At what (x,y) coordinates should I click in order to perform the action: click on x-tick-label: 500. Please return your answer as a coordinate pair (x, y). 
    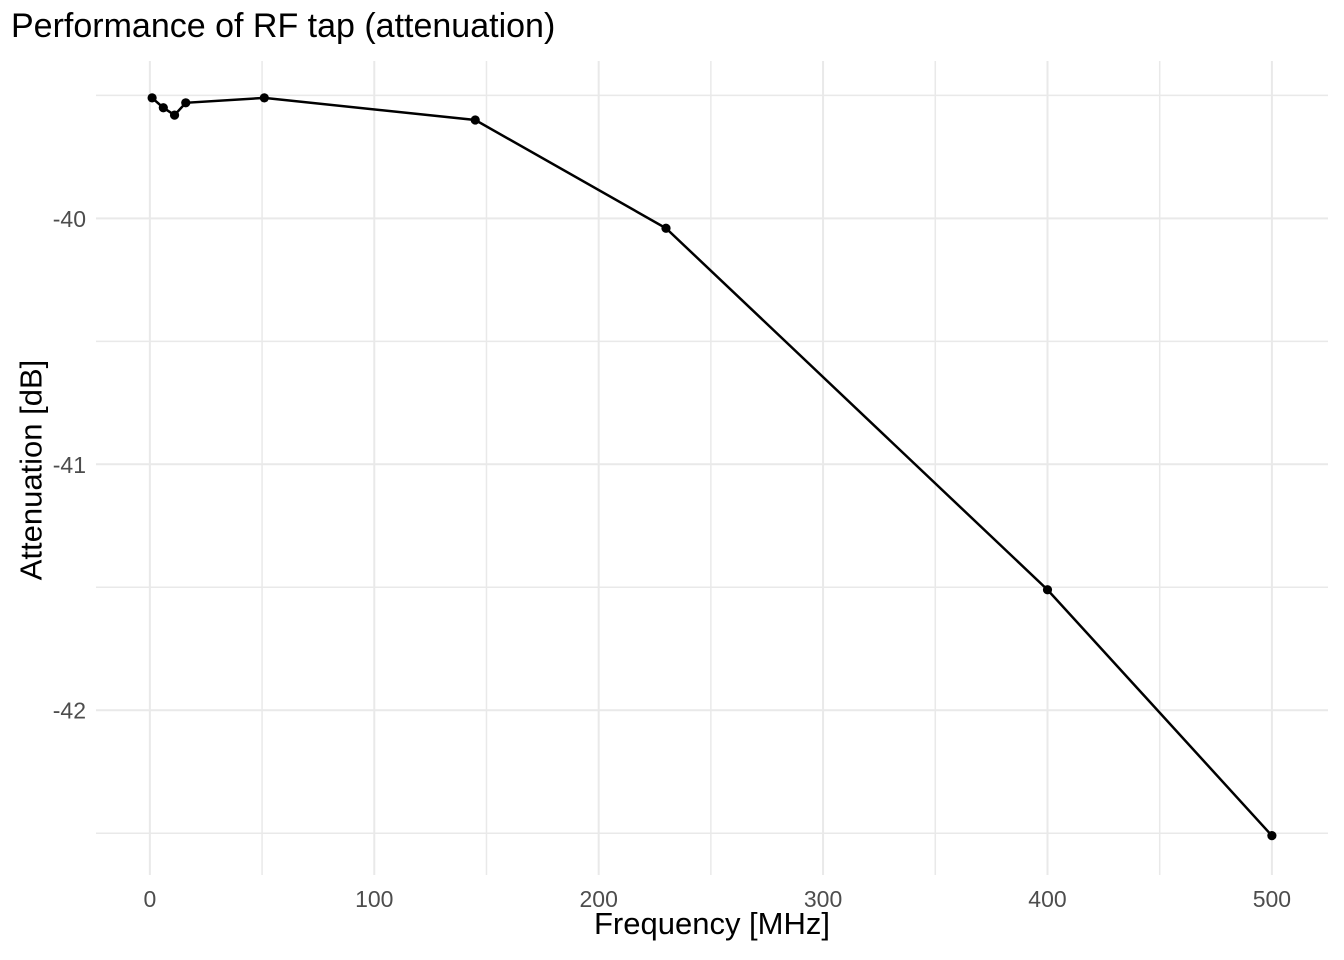
    Looking at the image, I should click on (1272, 899).